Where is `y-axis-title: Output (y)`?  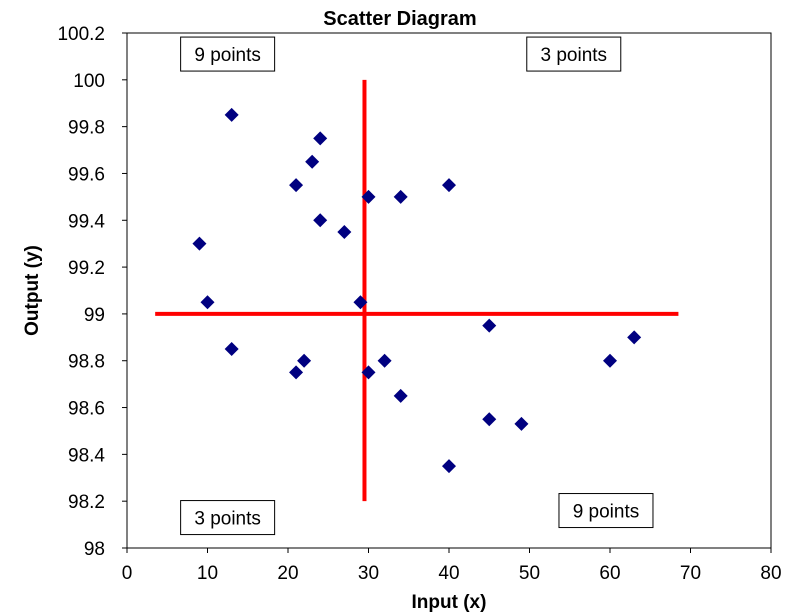
y-axis-title: Output (y) is located at coordinates (32, 290).